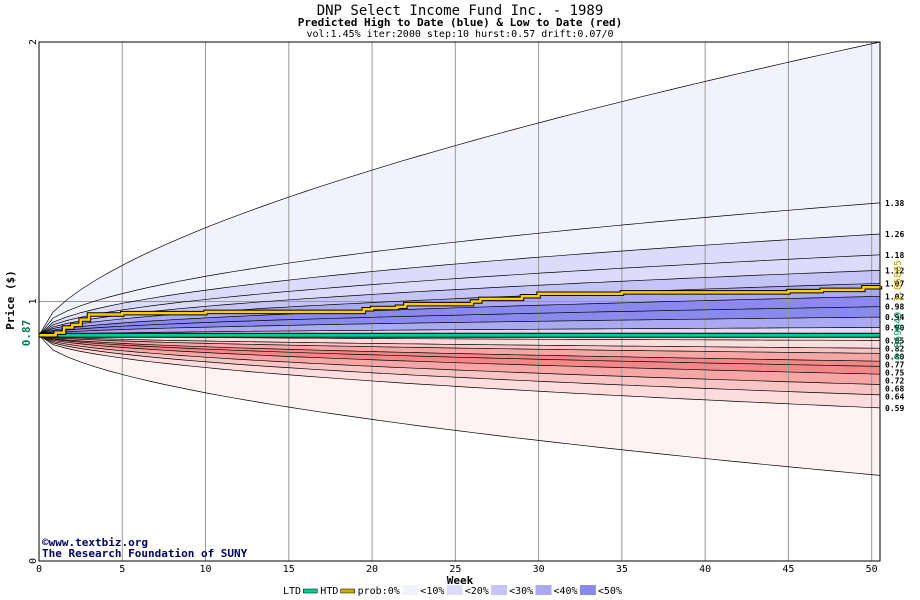 The image size is (920, 600). I want to click on current-price-label: 0.87, so click(26, 333).